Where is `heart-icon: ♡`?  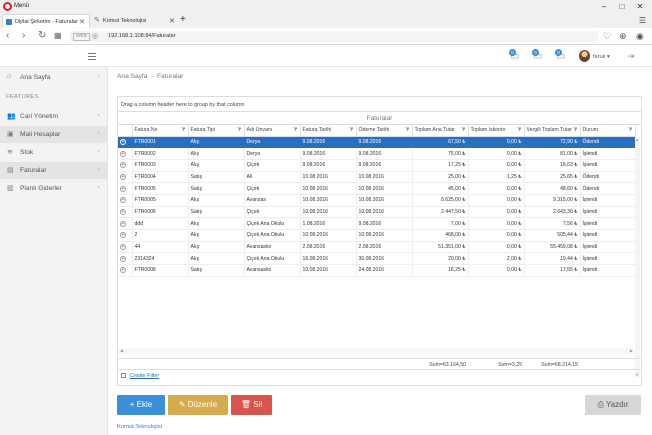
heart-icon: ♡ is located at coordinates (607, 36).